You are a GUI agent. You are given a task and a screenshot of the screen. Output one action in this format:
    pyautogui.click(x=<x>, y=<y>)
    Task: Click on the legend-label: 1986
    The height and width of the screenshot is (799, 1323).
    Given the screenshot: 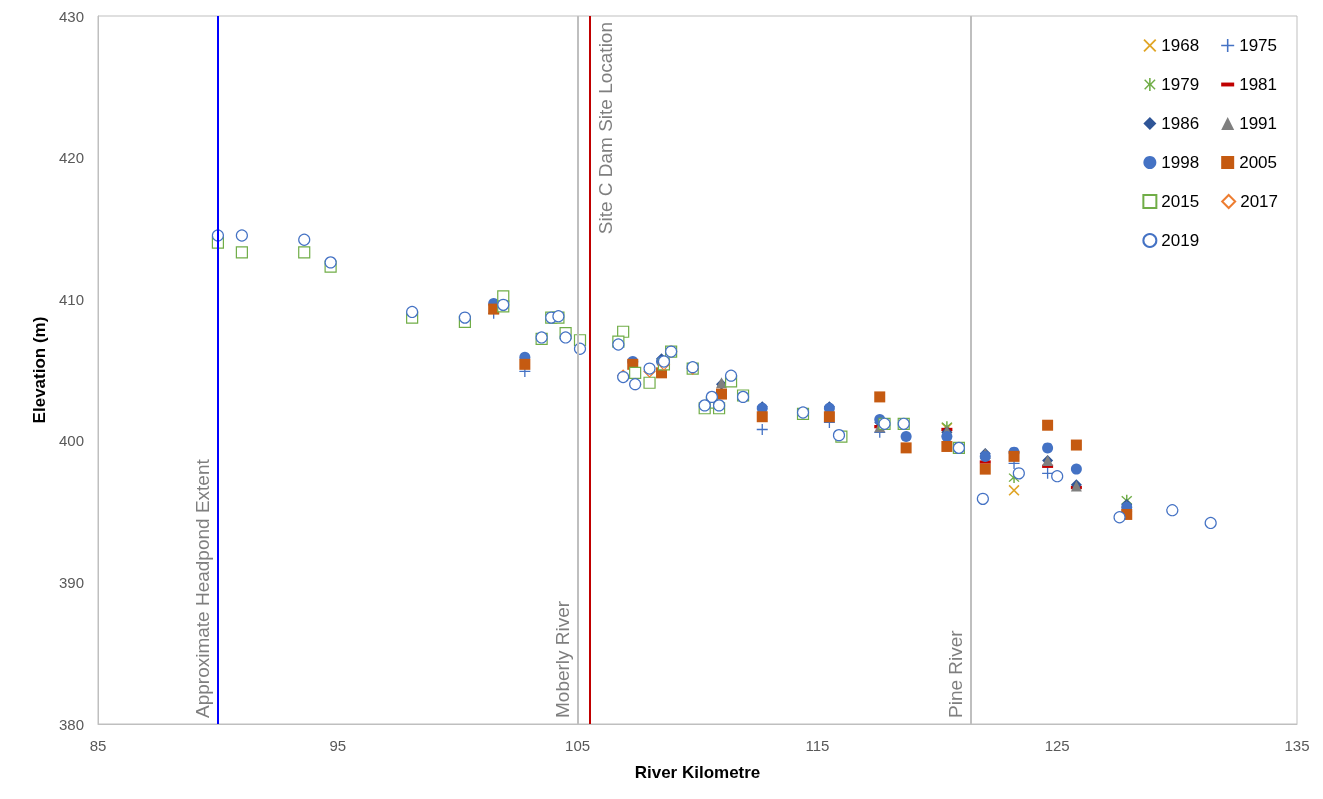 What is the action you would take?
    pyautogui.click(x=1180, y=123)
    